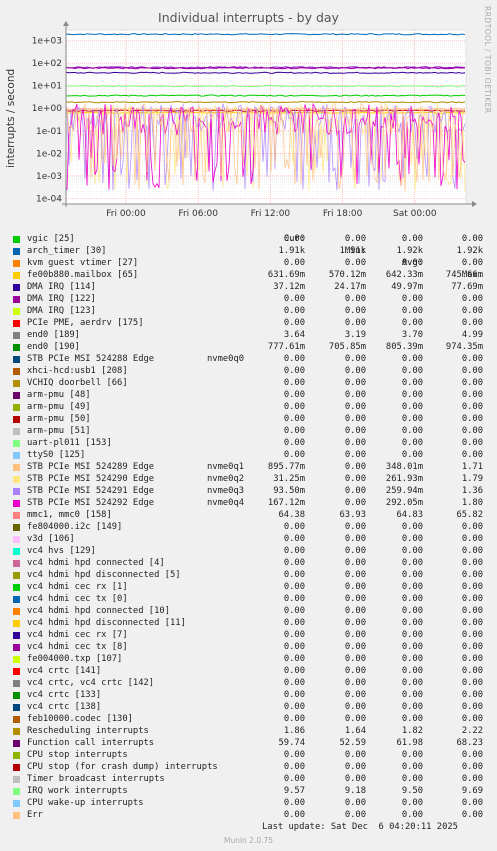 The width and height of the screenshot is (497, 851). I want to click on legend-row: DMA IRQ [114] 37.12m 24.17m 49.97m 77.69m, so click(248, 287).